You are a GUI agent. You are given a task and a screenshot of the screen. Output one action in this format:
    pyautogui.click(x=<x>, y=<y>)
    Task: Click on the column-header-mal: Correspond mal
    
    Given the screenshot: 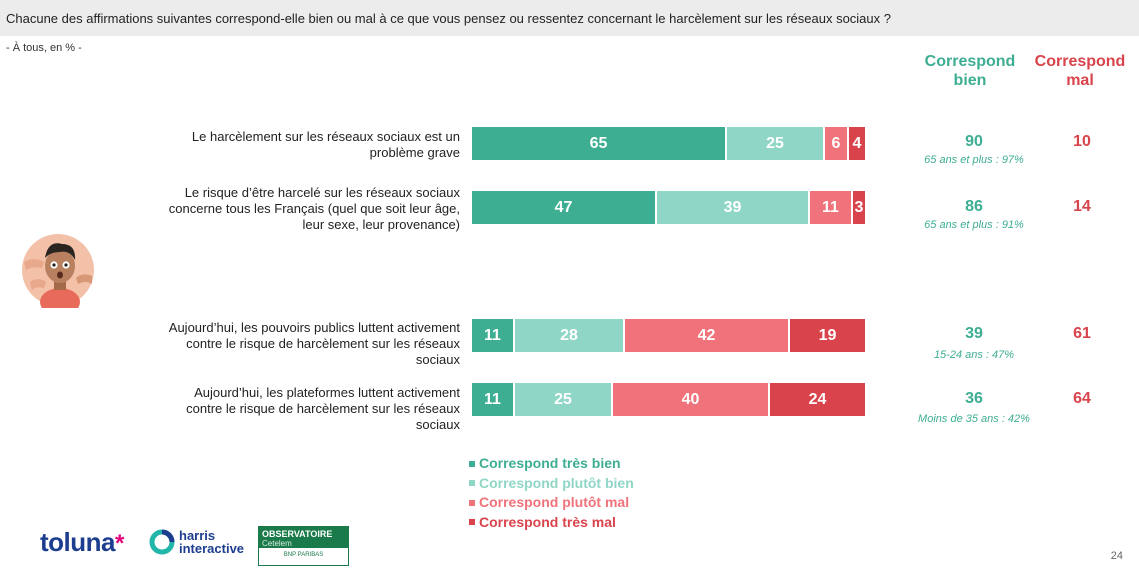 What is the action you would take?
    pyautogui.click(x=1080, y=71)
    